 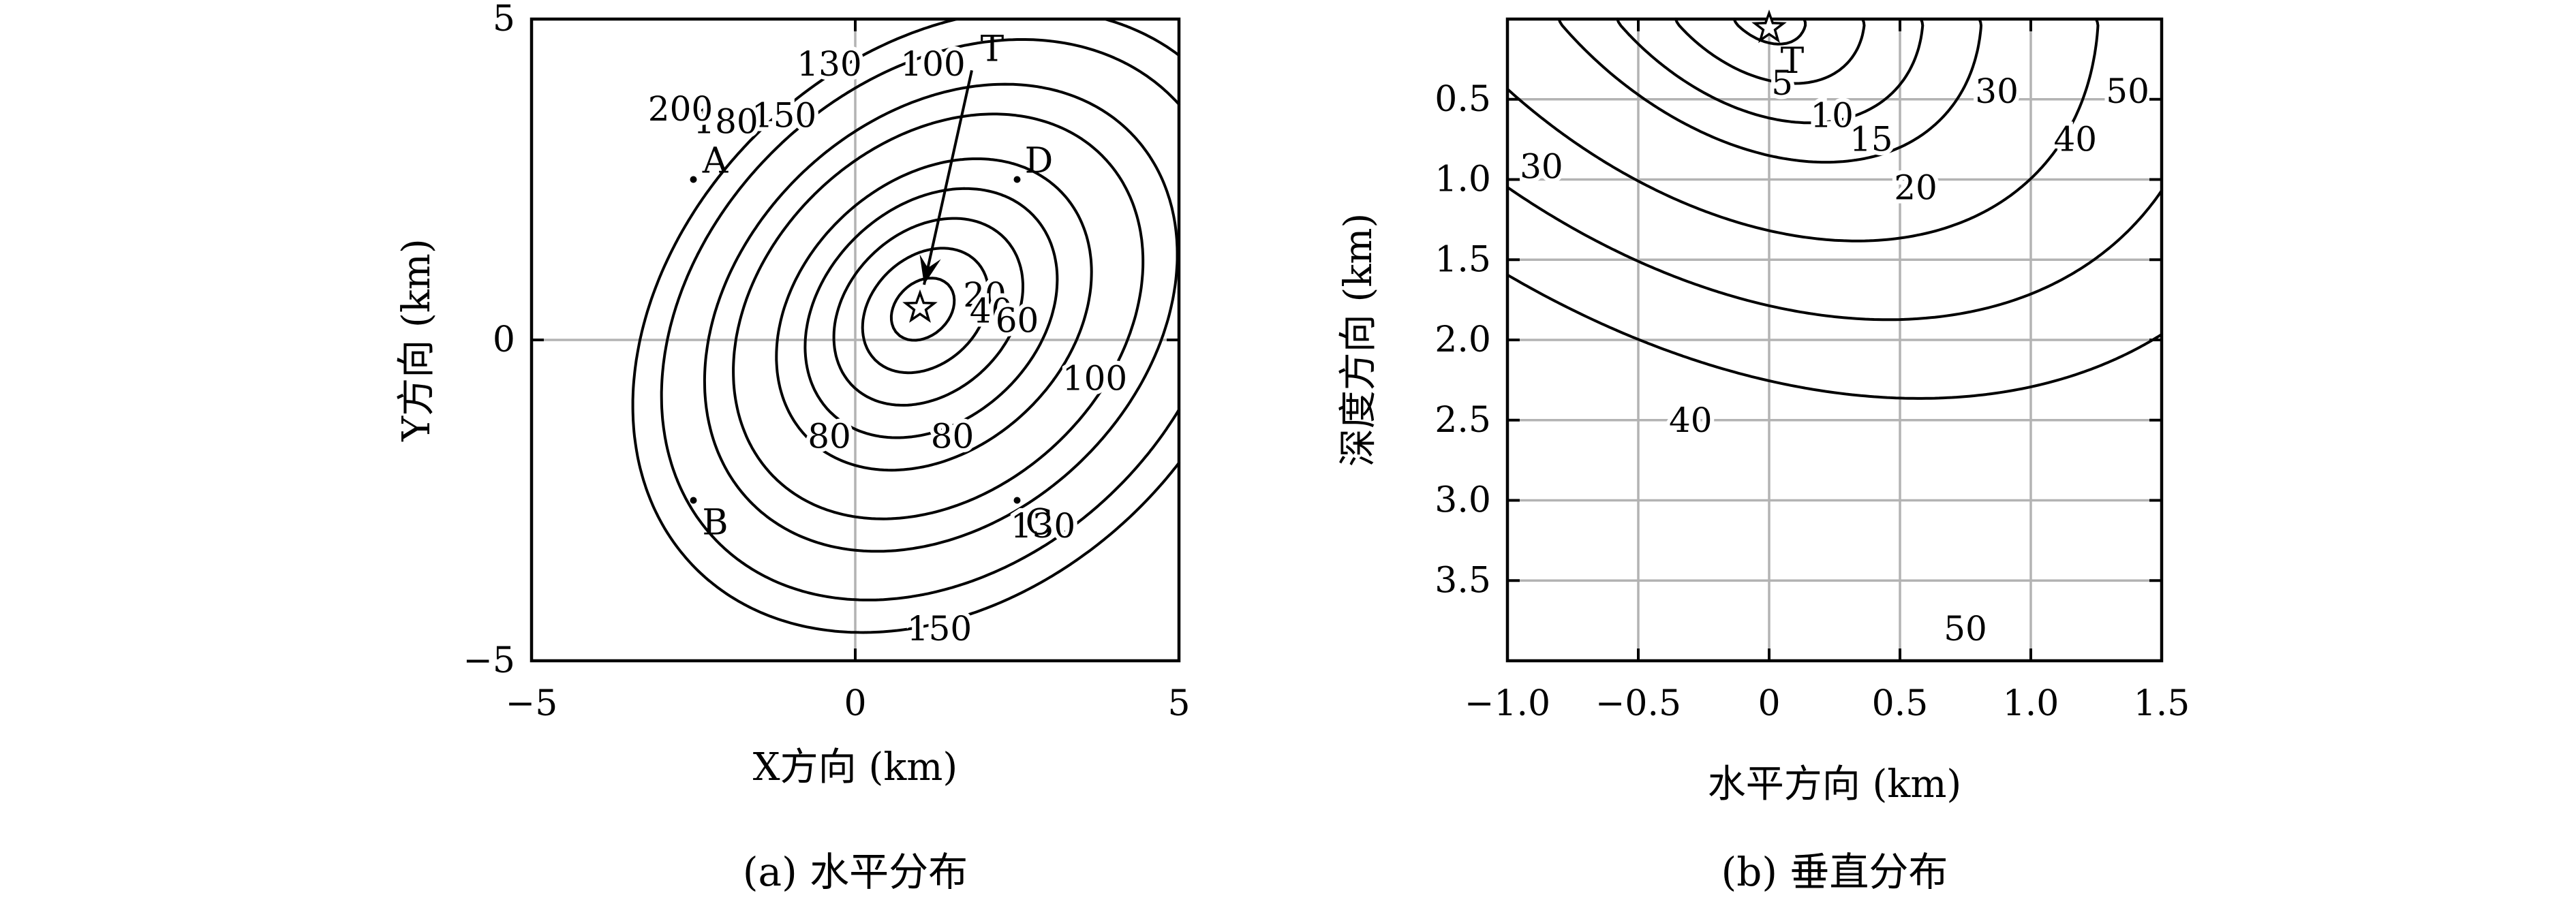 I want to click on panel-b-contours, so click(x=1834, y=209).